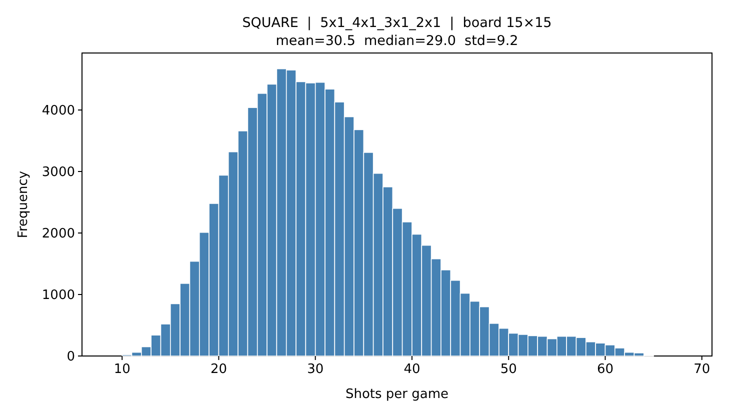  I want to click on y-tick-label: 1000, so click(58, 296).